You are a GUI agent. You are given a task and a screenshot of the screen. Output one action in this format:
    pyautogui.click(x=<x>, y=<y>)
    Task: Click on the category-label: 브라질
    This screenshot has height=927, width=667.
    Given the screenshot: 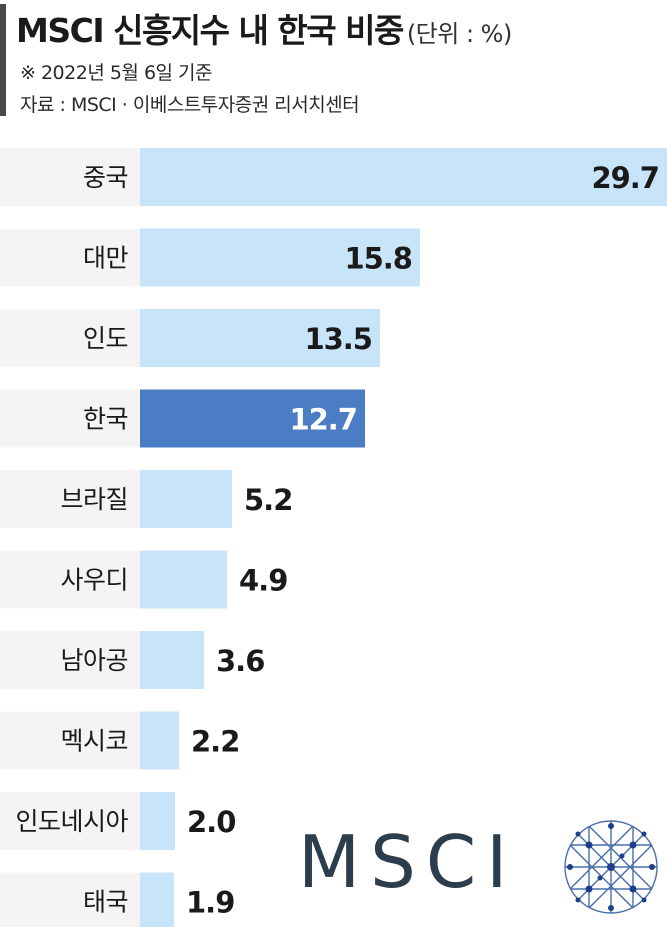 What is the action you would take?
    pyautogui.click(x=94, y=499)
    